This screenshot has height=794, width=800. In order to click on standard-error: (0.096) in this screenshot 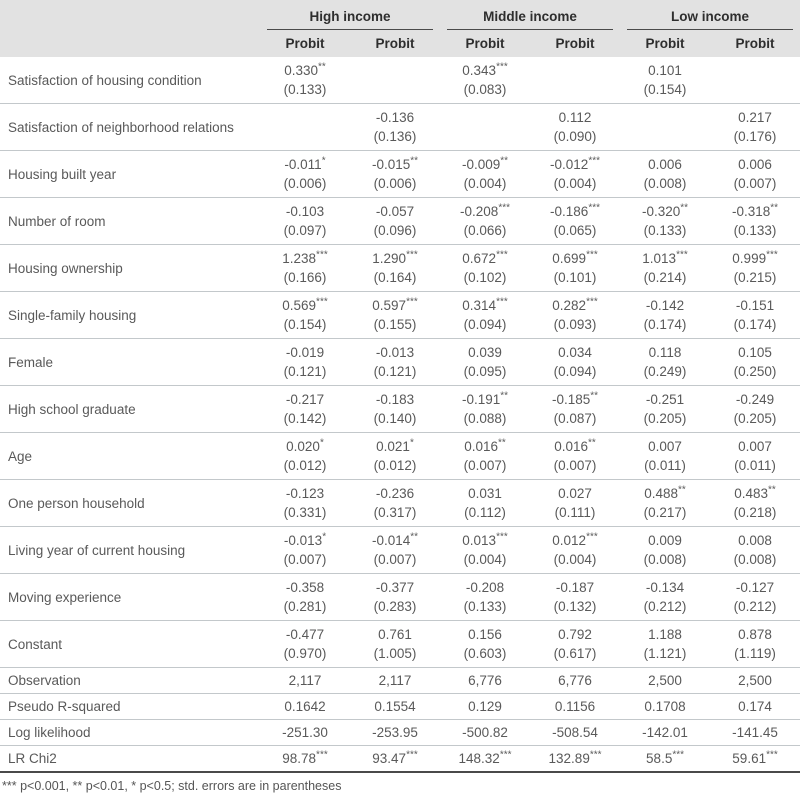, I will do `click(395, 230)`.